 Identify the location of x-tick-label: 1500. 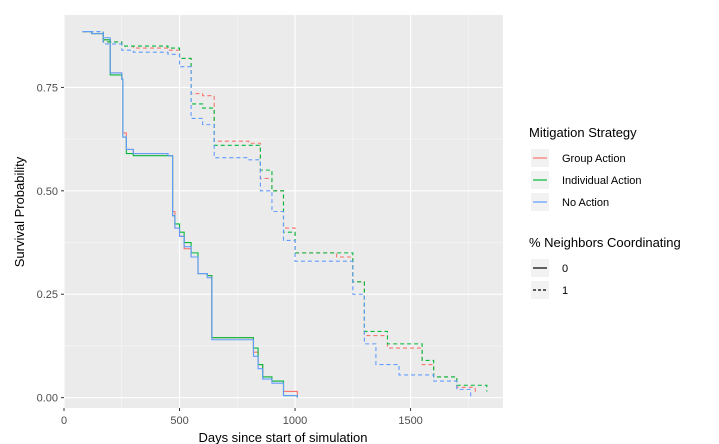
(410, 421).